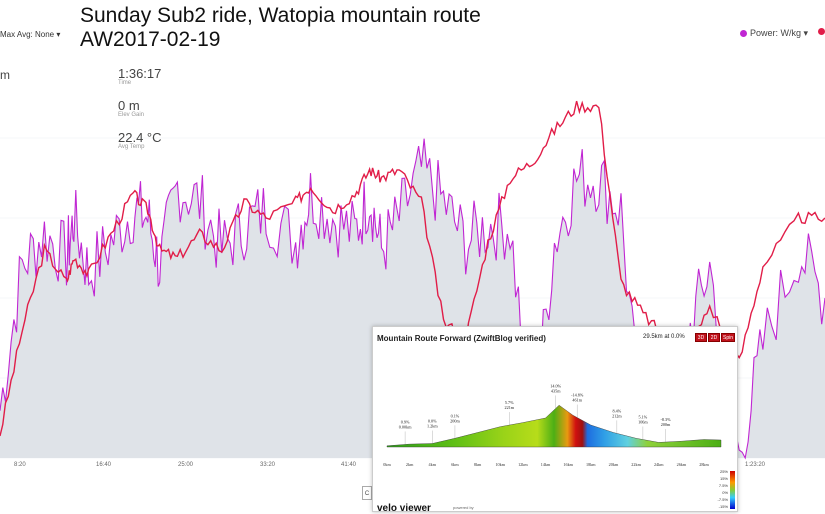 The image size is (825, 514). I want to click on powered-by-label: powered by, so click(463, 507).